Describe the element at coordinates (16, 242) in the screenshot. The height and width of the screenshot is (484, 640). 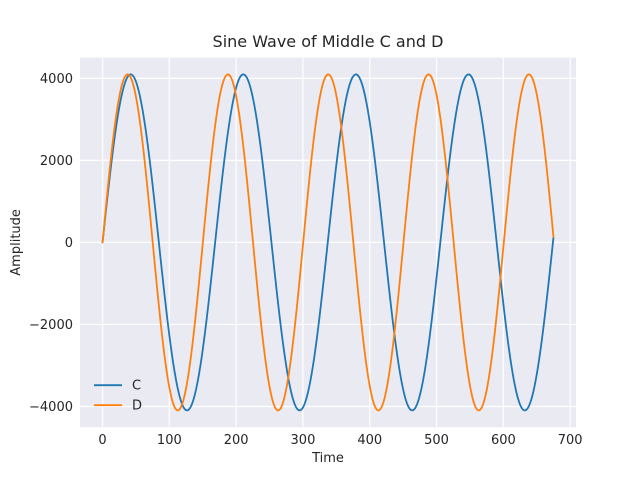
I see `y-axis-label: Amplitude` at that location.